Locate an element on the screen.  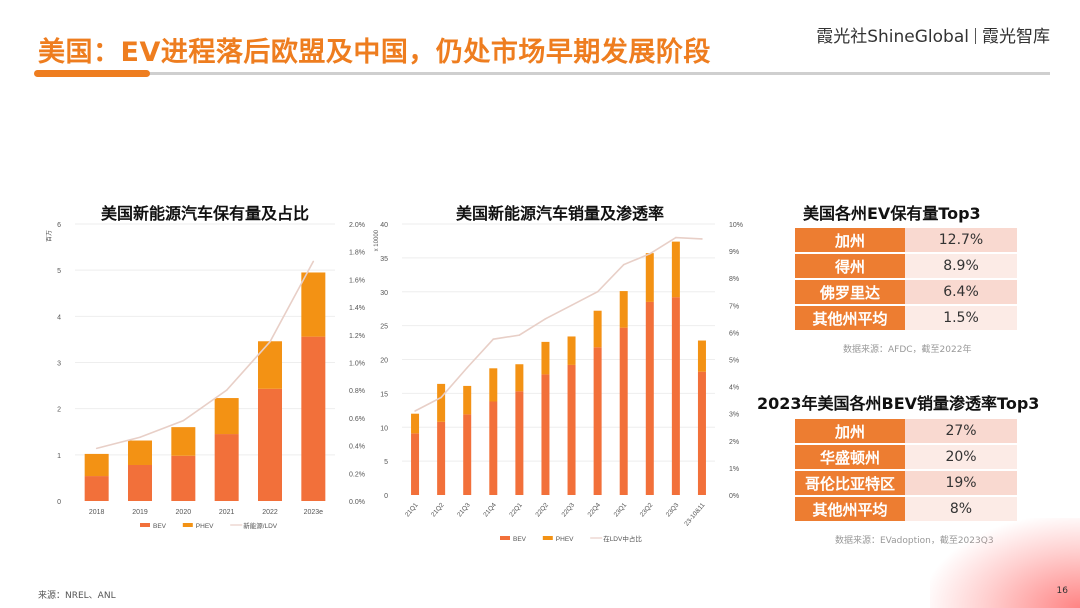
y-axis-label: x 10000 is located at coordinates (377, 240).